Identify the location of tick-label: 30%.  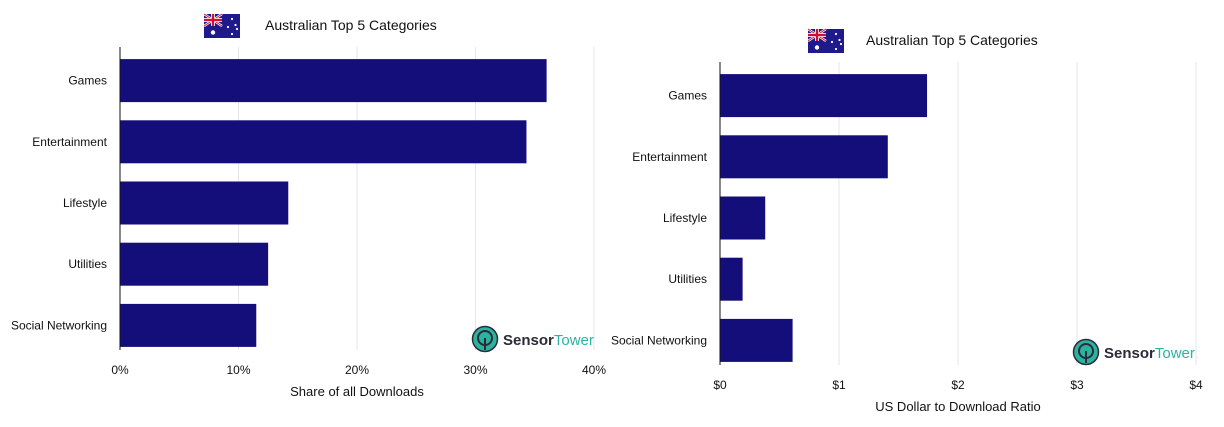
(475, 370).